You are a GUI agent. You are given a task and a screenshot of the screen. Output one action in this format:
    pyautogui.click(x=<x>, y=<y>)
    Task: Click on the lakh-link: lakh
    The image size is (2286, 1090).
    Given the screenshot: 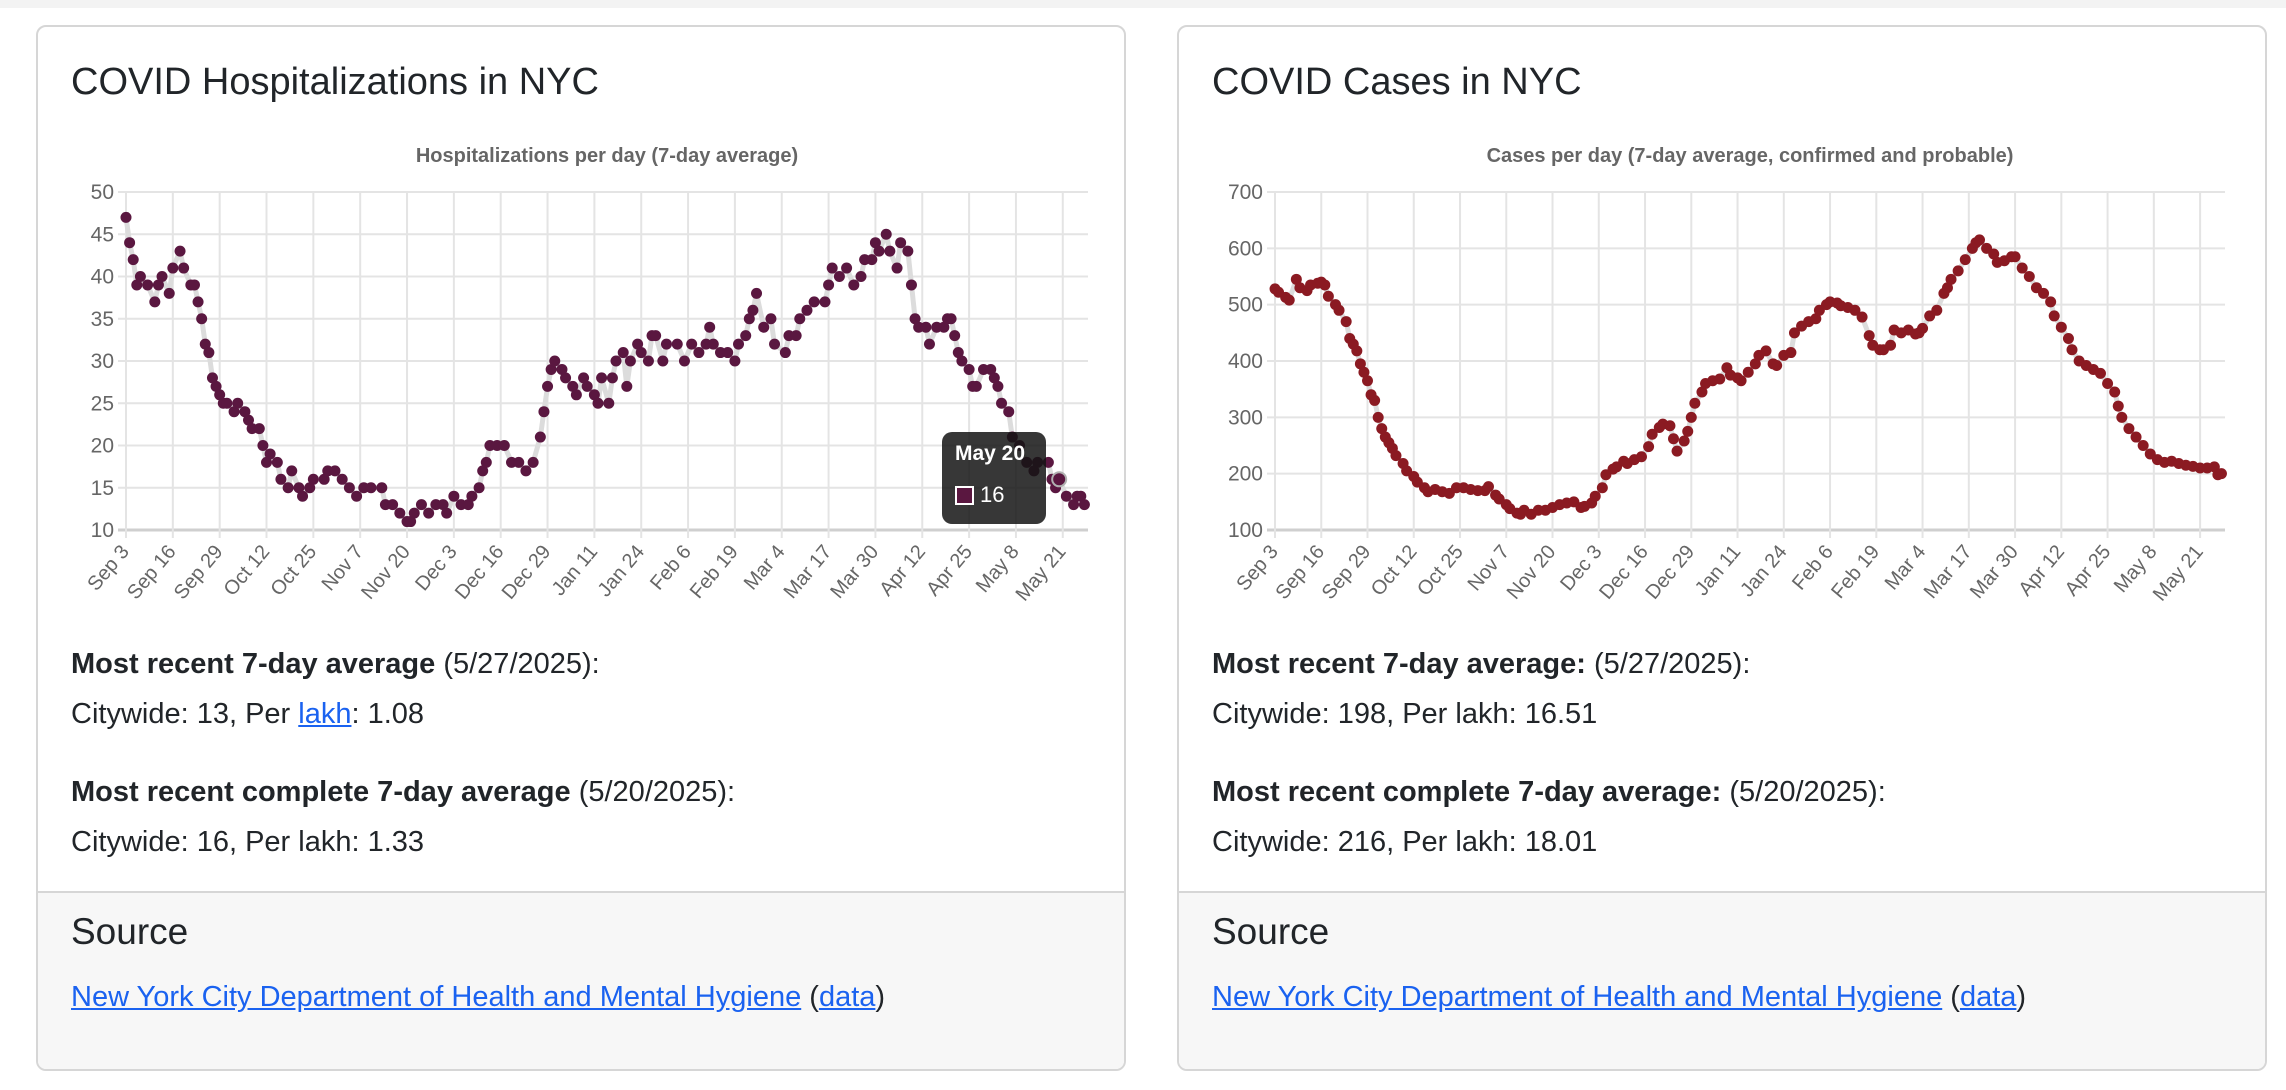 What is the action you would take?
    pyautogui.click(x=325, y=714)
    